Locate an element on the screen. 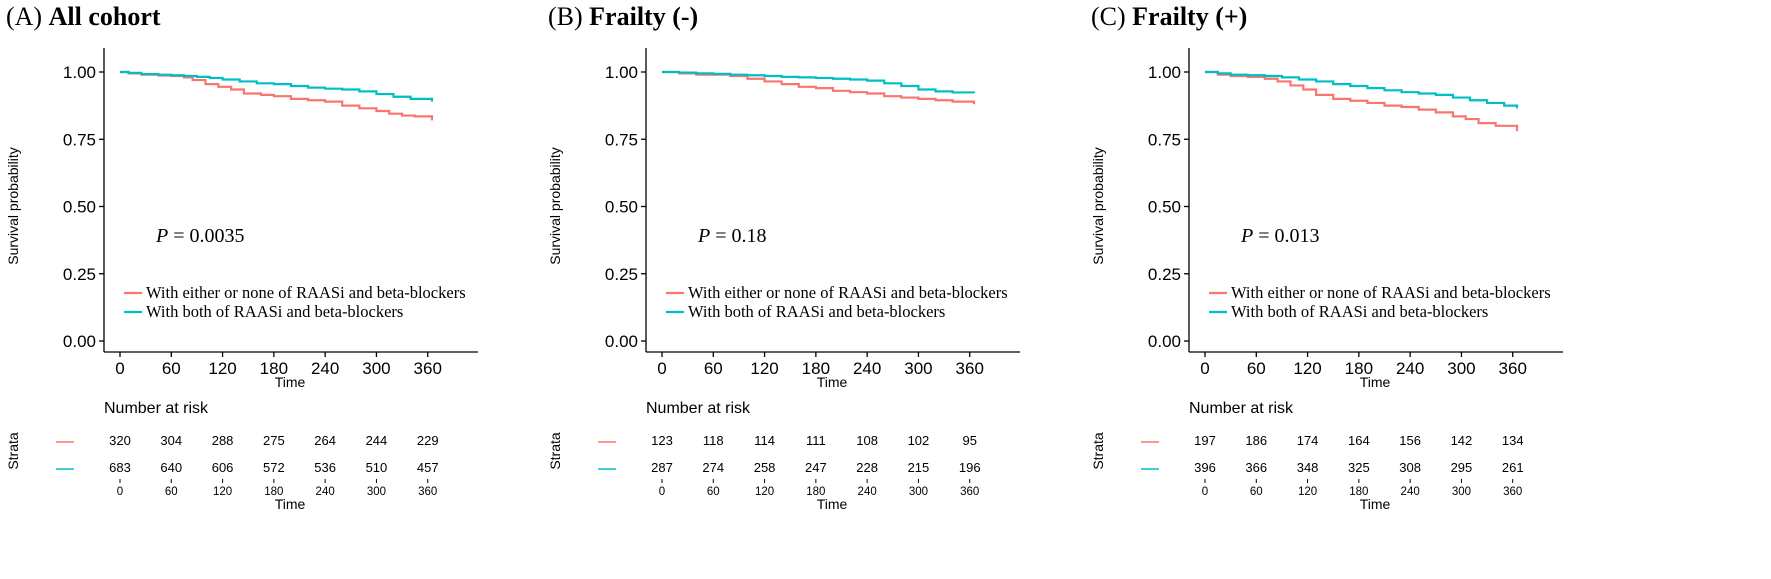 The image size is (1771, 579). risk-count: 228 is located at coordinates (867, 467).